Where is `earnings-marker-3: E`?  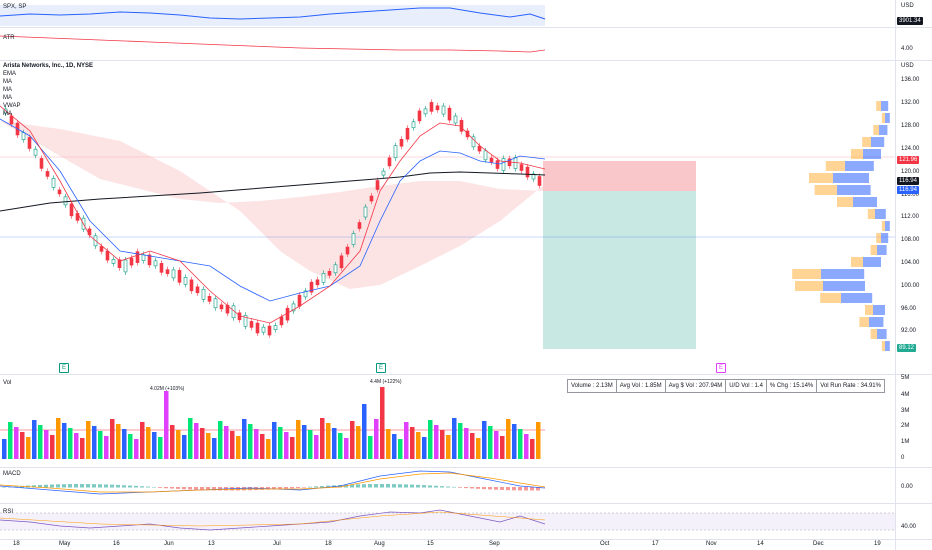
earnings-marker-3: E is located at coordinates (721, 368).